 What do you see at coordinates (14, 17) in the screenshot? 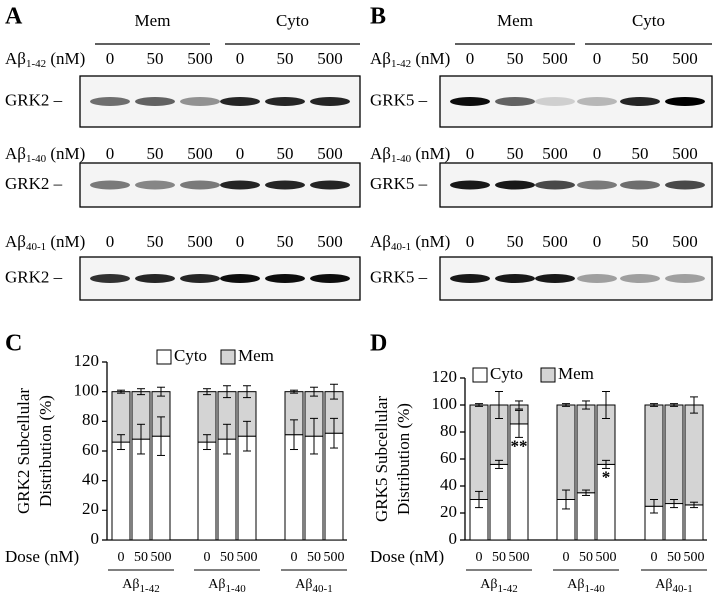
I see `panel-letter: A` at bounding box center [14, 17].